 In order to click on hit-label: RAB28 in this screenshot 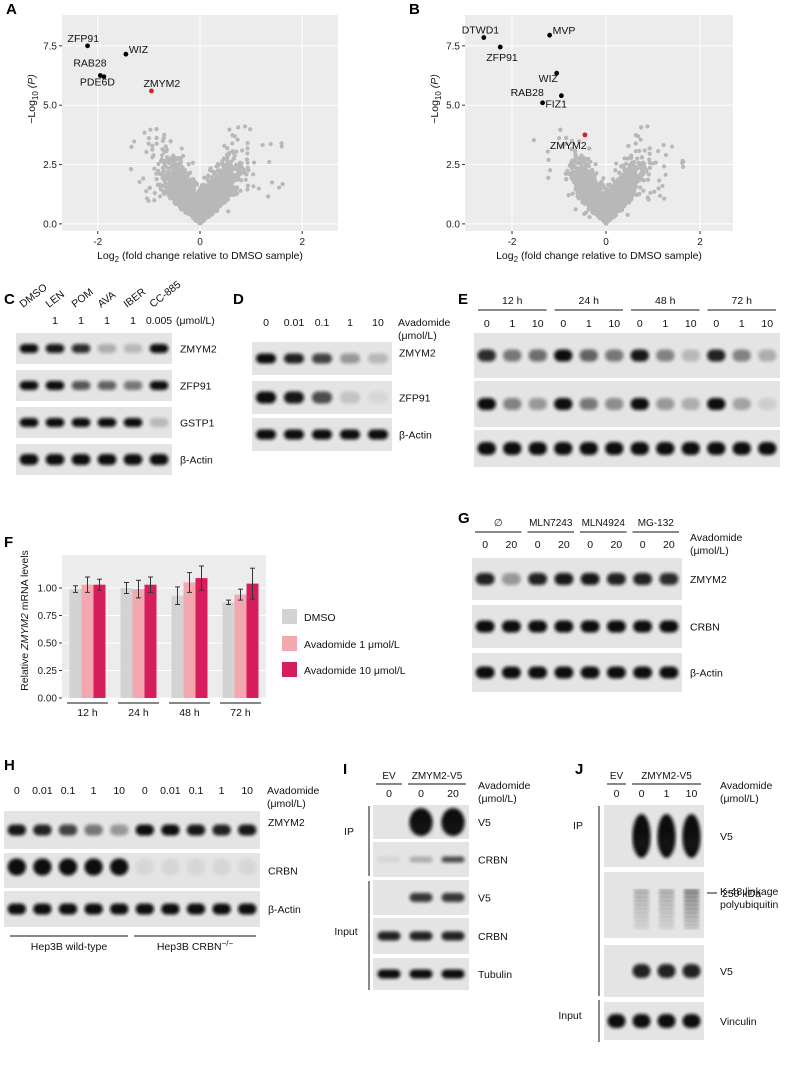, I will do `click(89, 64)`.